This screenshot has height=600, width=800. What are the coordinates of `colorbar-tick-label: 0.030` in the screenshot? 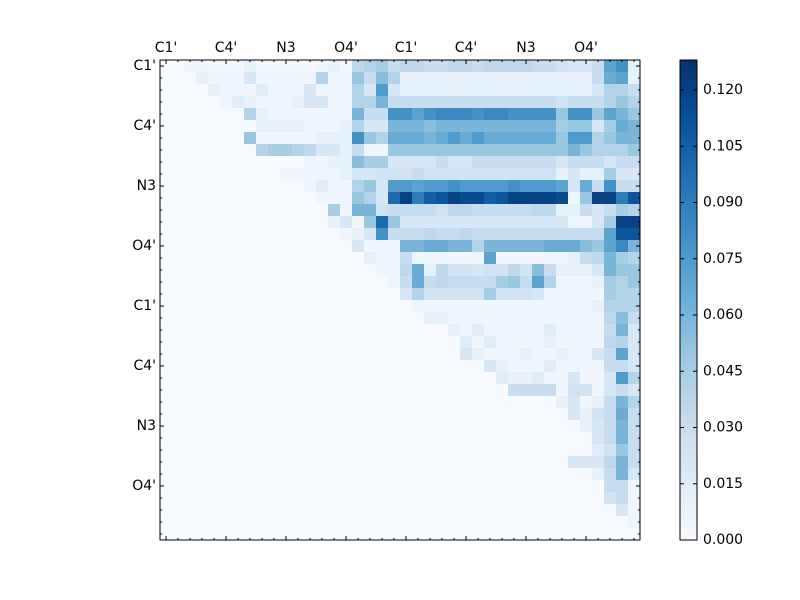 It's located at (723, 428).